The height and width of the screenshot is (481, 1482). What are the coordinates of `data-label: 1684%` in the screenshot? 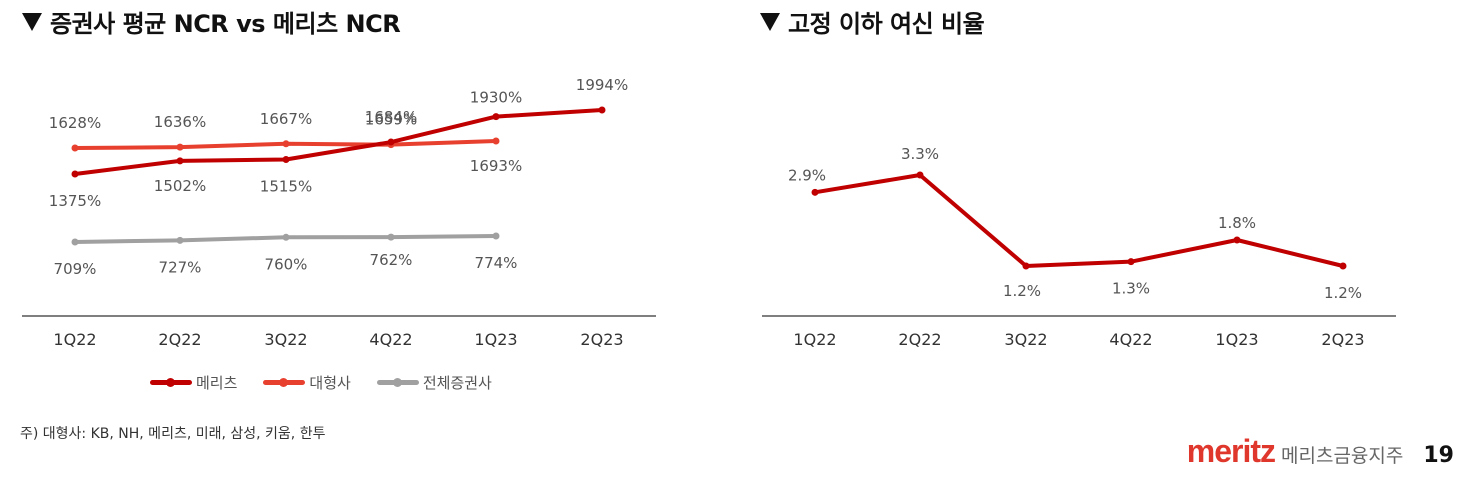 It's located at (391, 117).